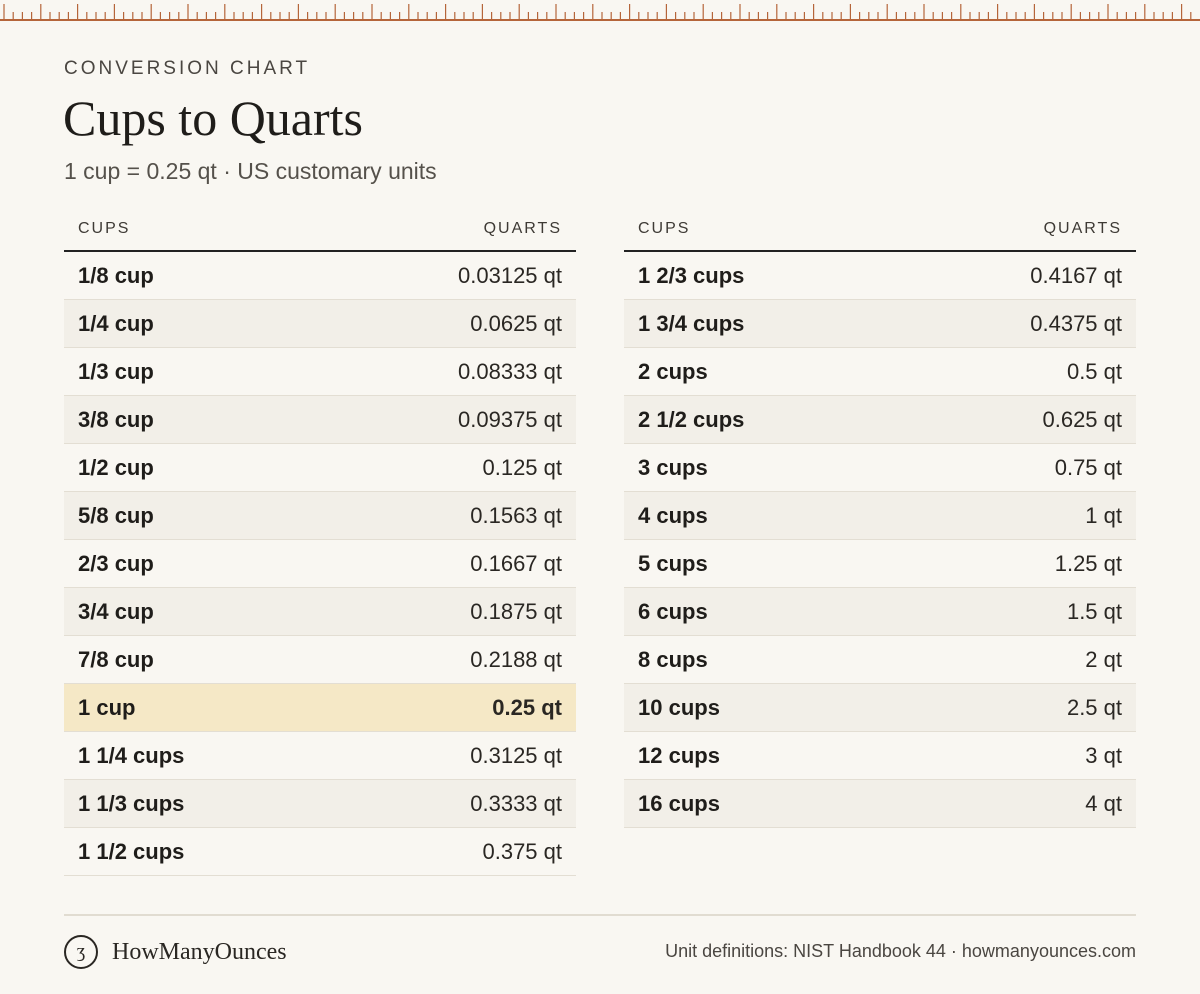  Describe the element at coordinates (116, 611) in the screenshot. I see `cups-value: 3/4 cup` at that location.